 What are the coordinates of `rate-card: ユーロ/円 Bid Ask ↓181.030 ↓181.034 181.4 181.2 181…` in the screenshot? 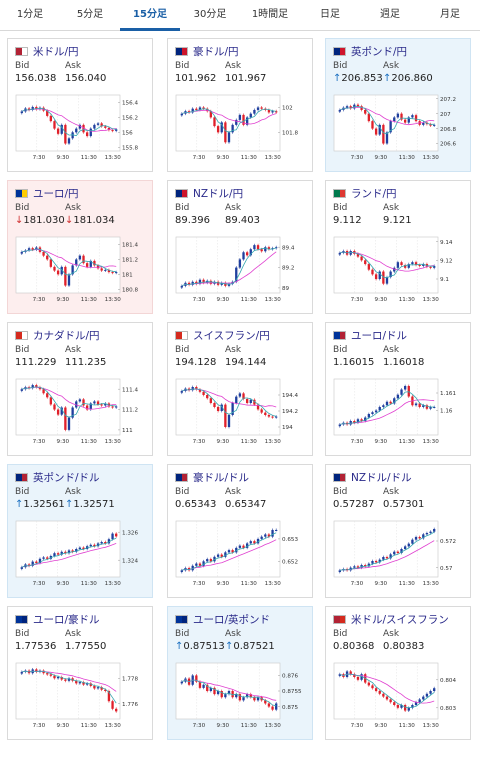 It's located at (80, 247).